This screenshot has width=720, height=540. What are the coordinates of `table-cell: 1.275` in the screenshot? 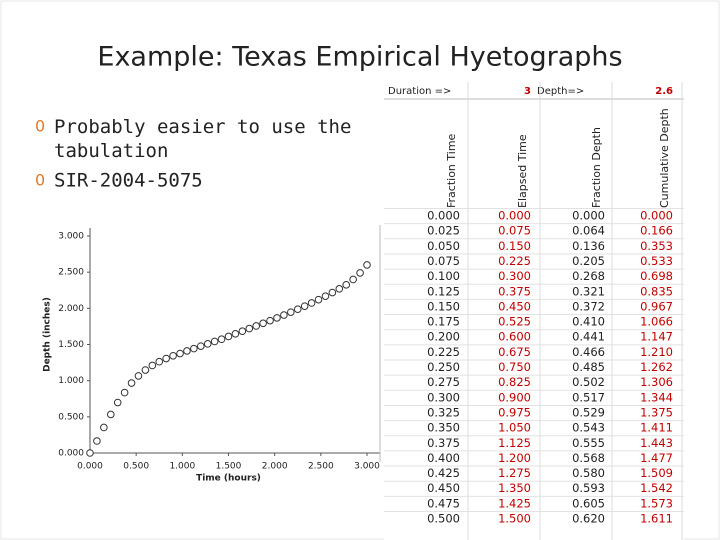 It's located at (514, 473).